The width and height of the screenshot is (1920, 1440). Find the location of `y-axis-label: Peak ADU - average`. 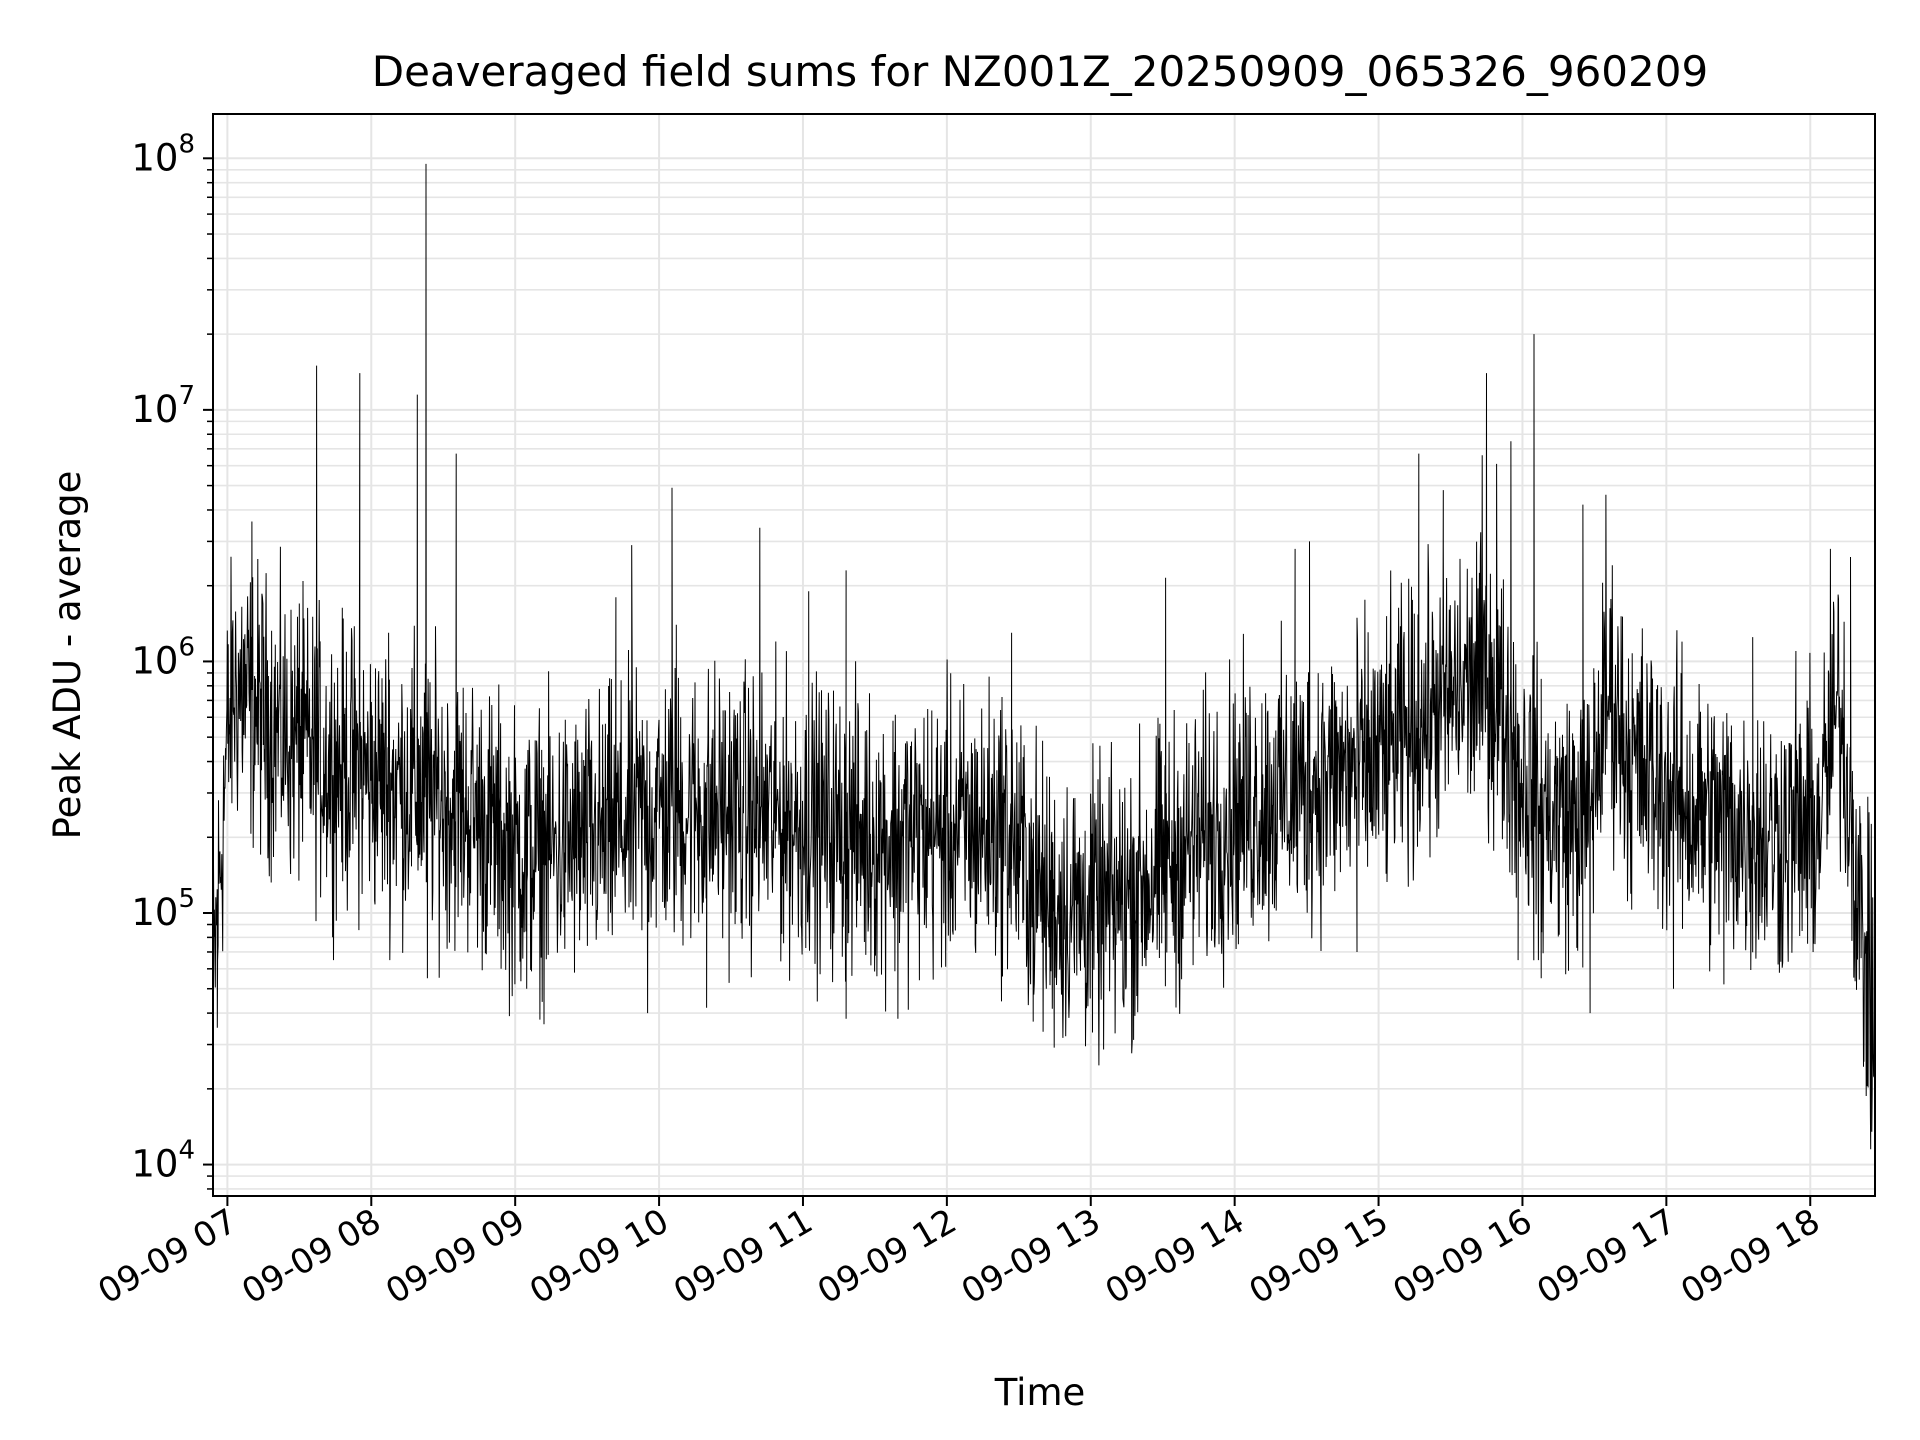

y-axis-label: Peak ADU - average is located at coordinates (67, 655).